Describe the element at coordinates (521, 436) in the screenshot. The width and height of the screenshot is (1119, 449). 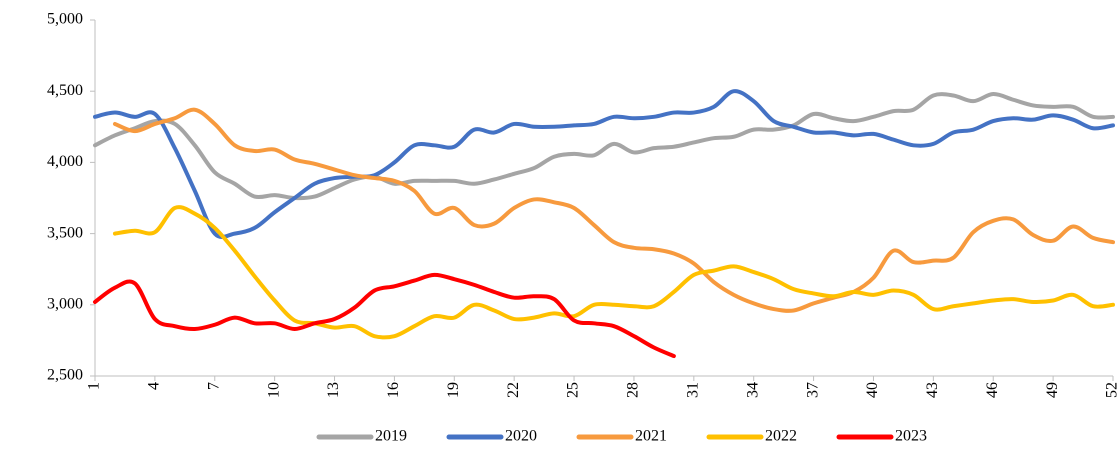
I see `legend-label: 2020` at that location.